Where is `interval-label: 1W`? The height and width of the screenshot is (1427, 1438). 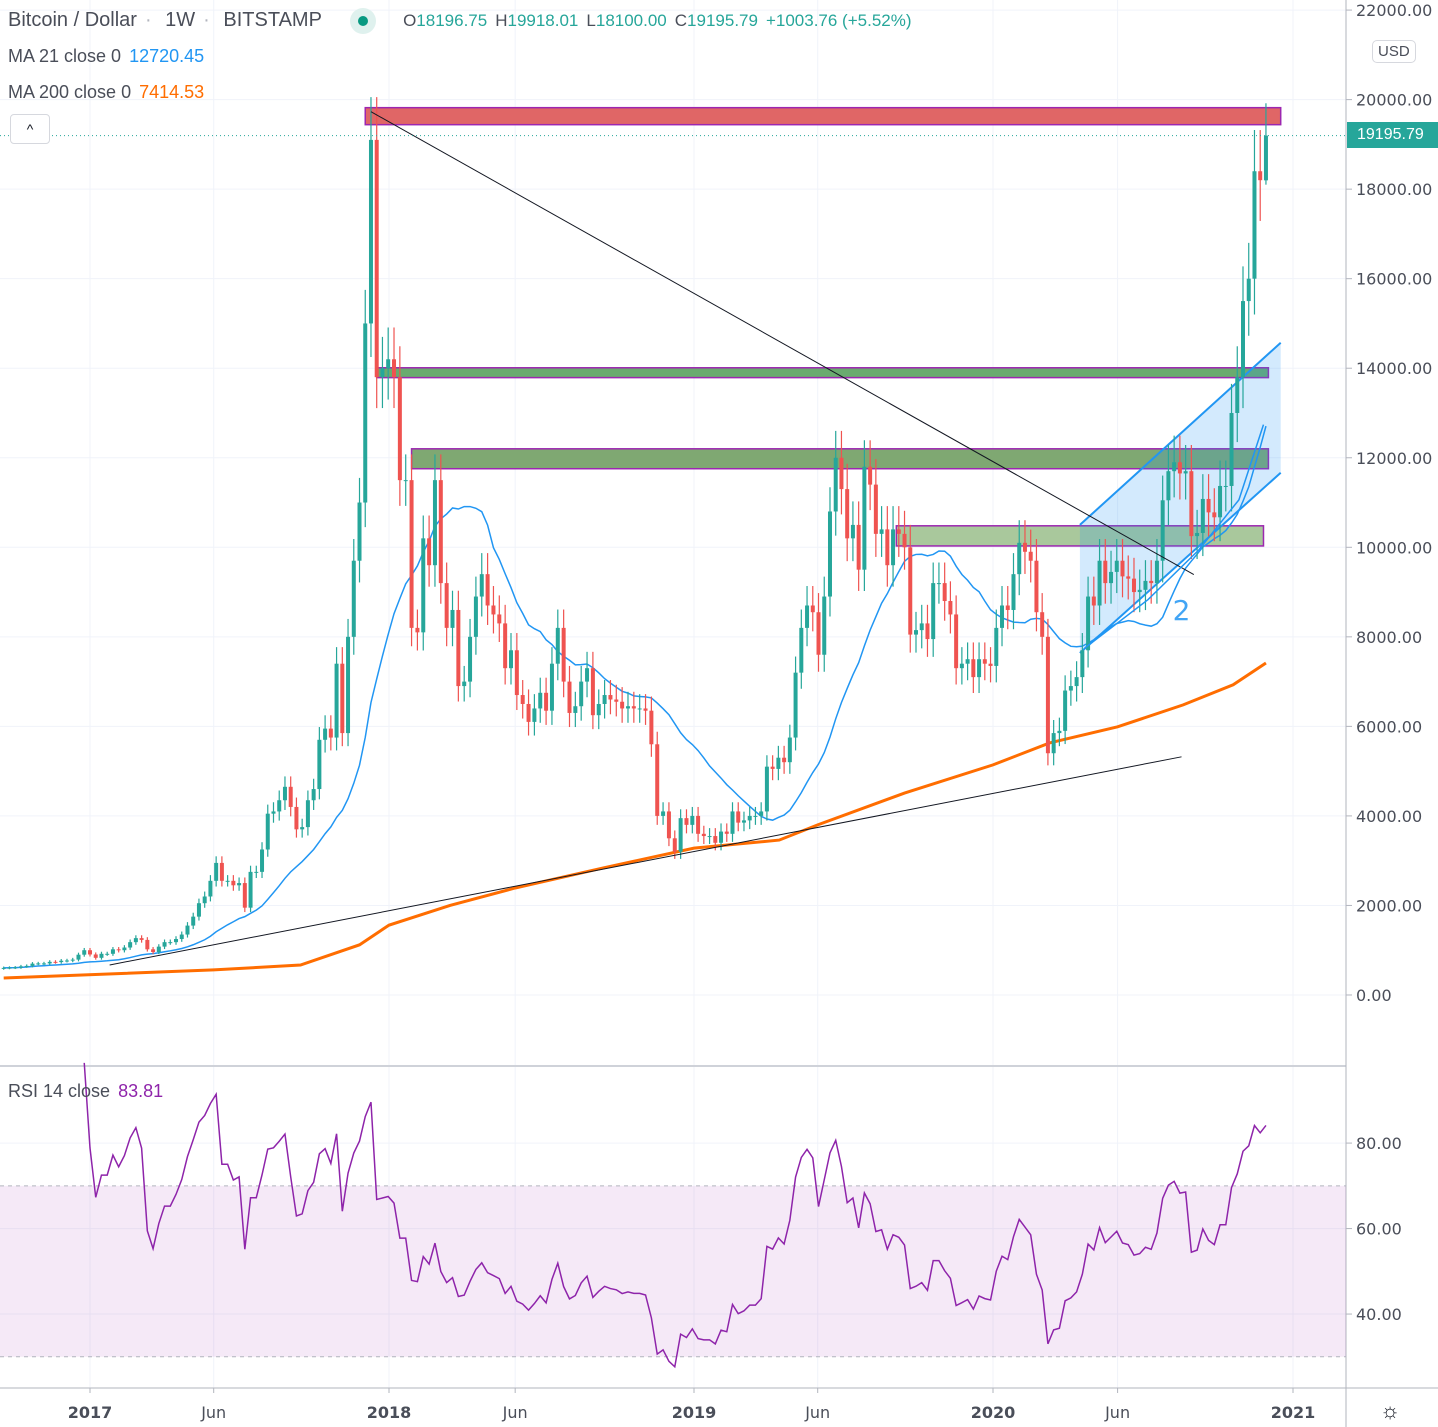
interval-label: 1W is located at coordinates (180, 20).